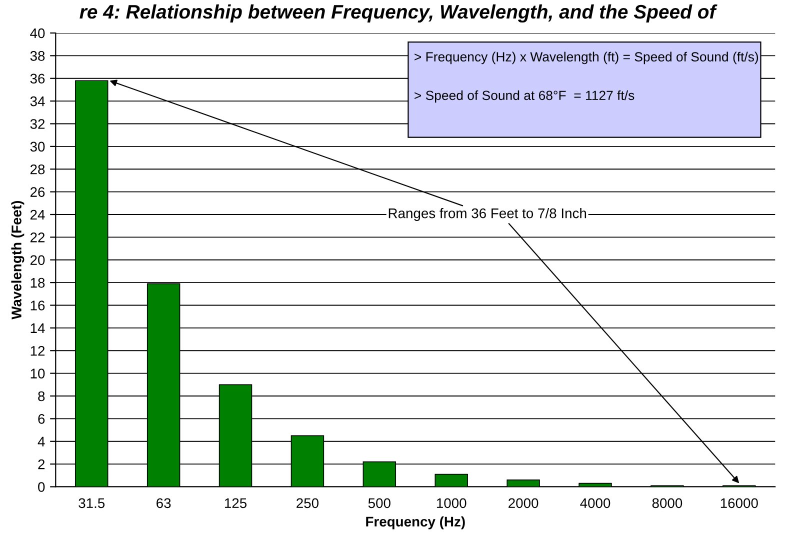 This screenshot has height=550, width=795. I want to click on y-tick-label: 36, so click(37, 79).